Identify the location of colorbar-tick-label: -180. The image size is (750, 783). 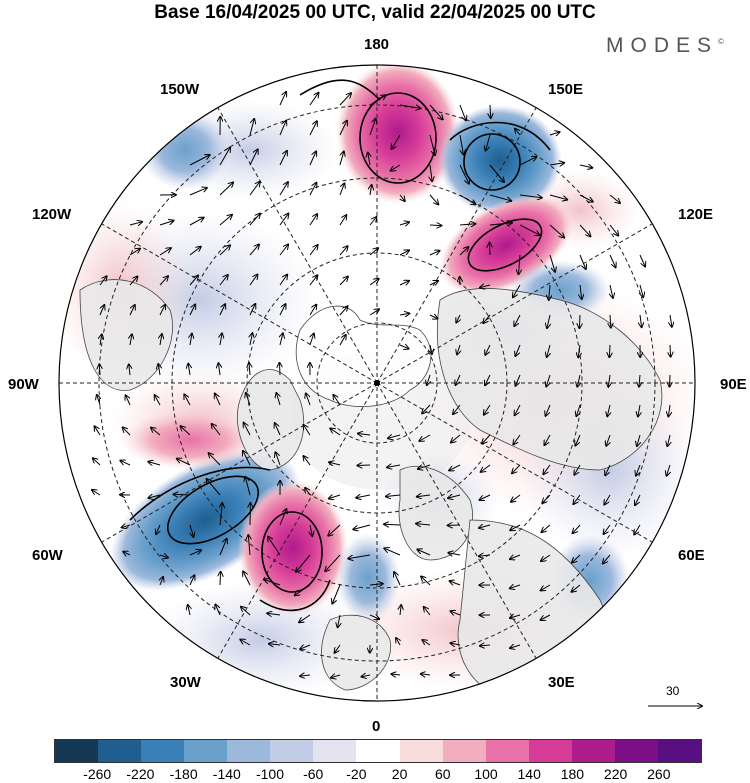
(183, 774).